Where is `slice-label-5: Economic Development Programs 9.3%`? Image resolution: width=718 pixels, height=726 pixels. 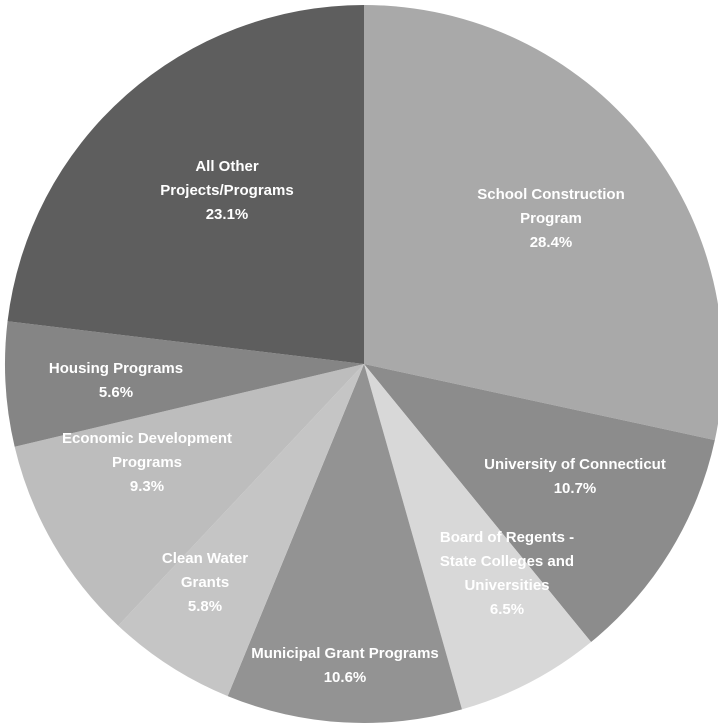 slice-label-5: Economic Development Programs 9.3% is located at coordinates (147, 462).